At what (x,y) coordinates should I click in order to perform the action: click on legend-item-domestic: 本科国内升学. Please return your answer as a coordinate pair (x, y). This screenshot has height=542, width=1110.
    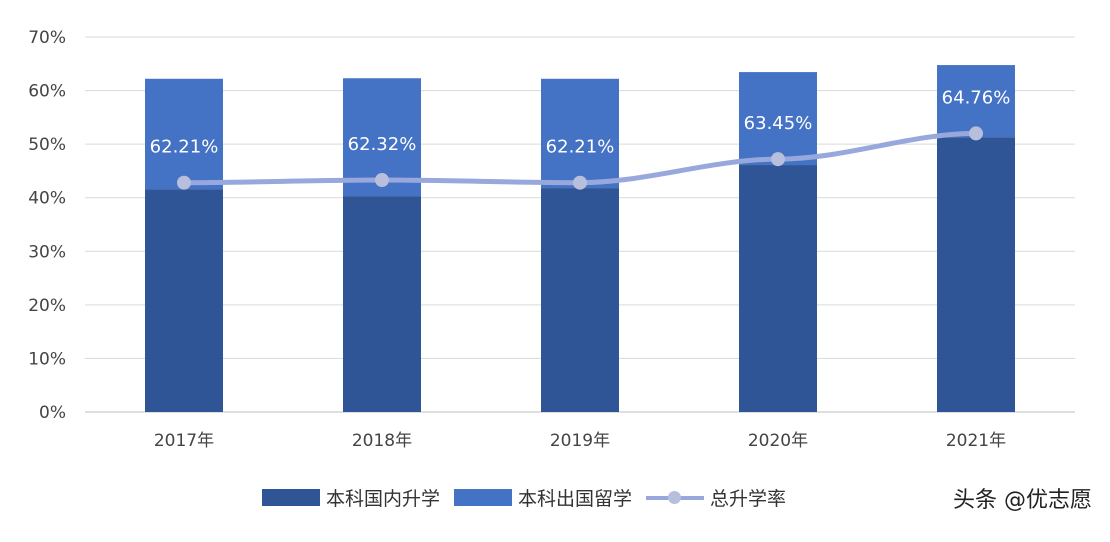
    Looking at the image, I should click on (351, 497).